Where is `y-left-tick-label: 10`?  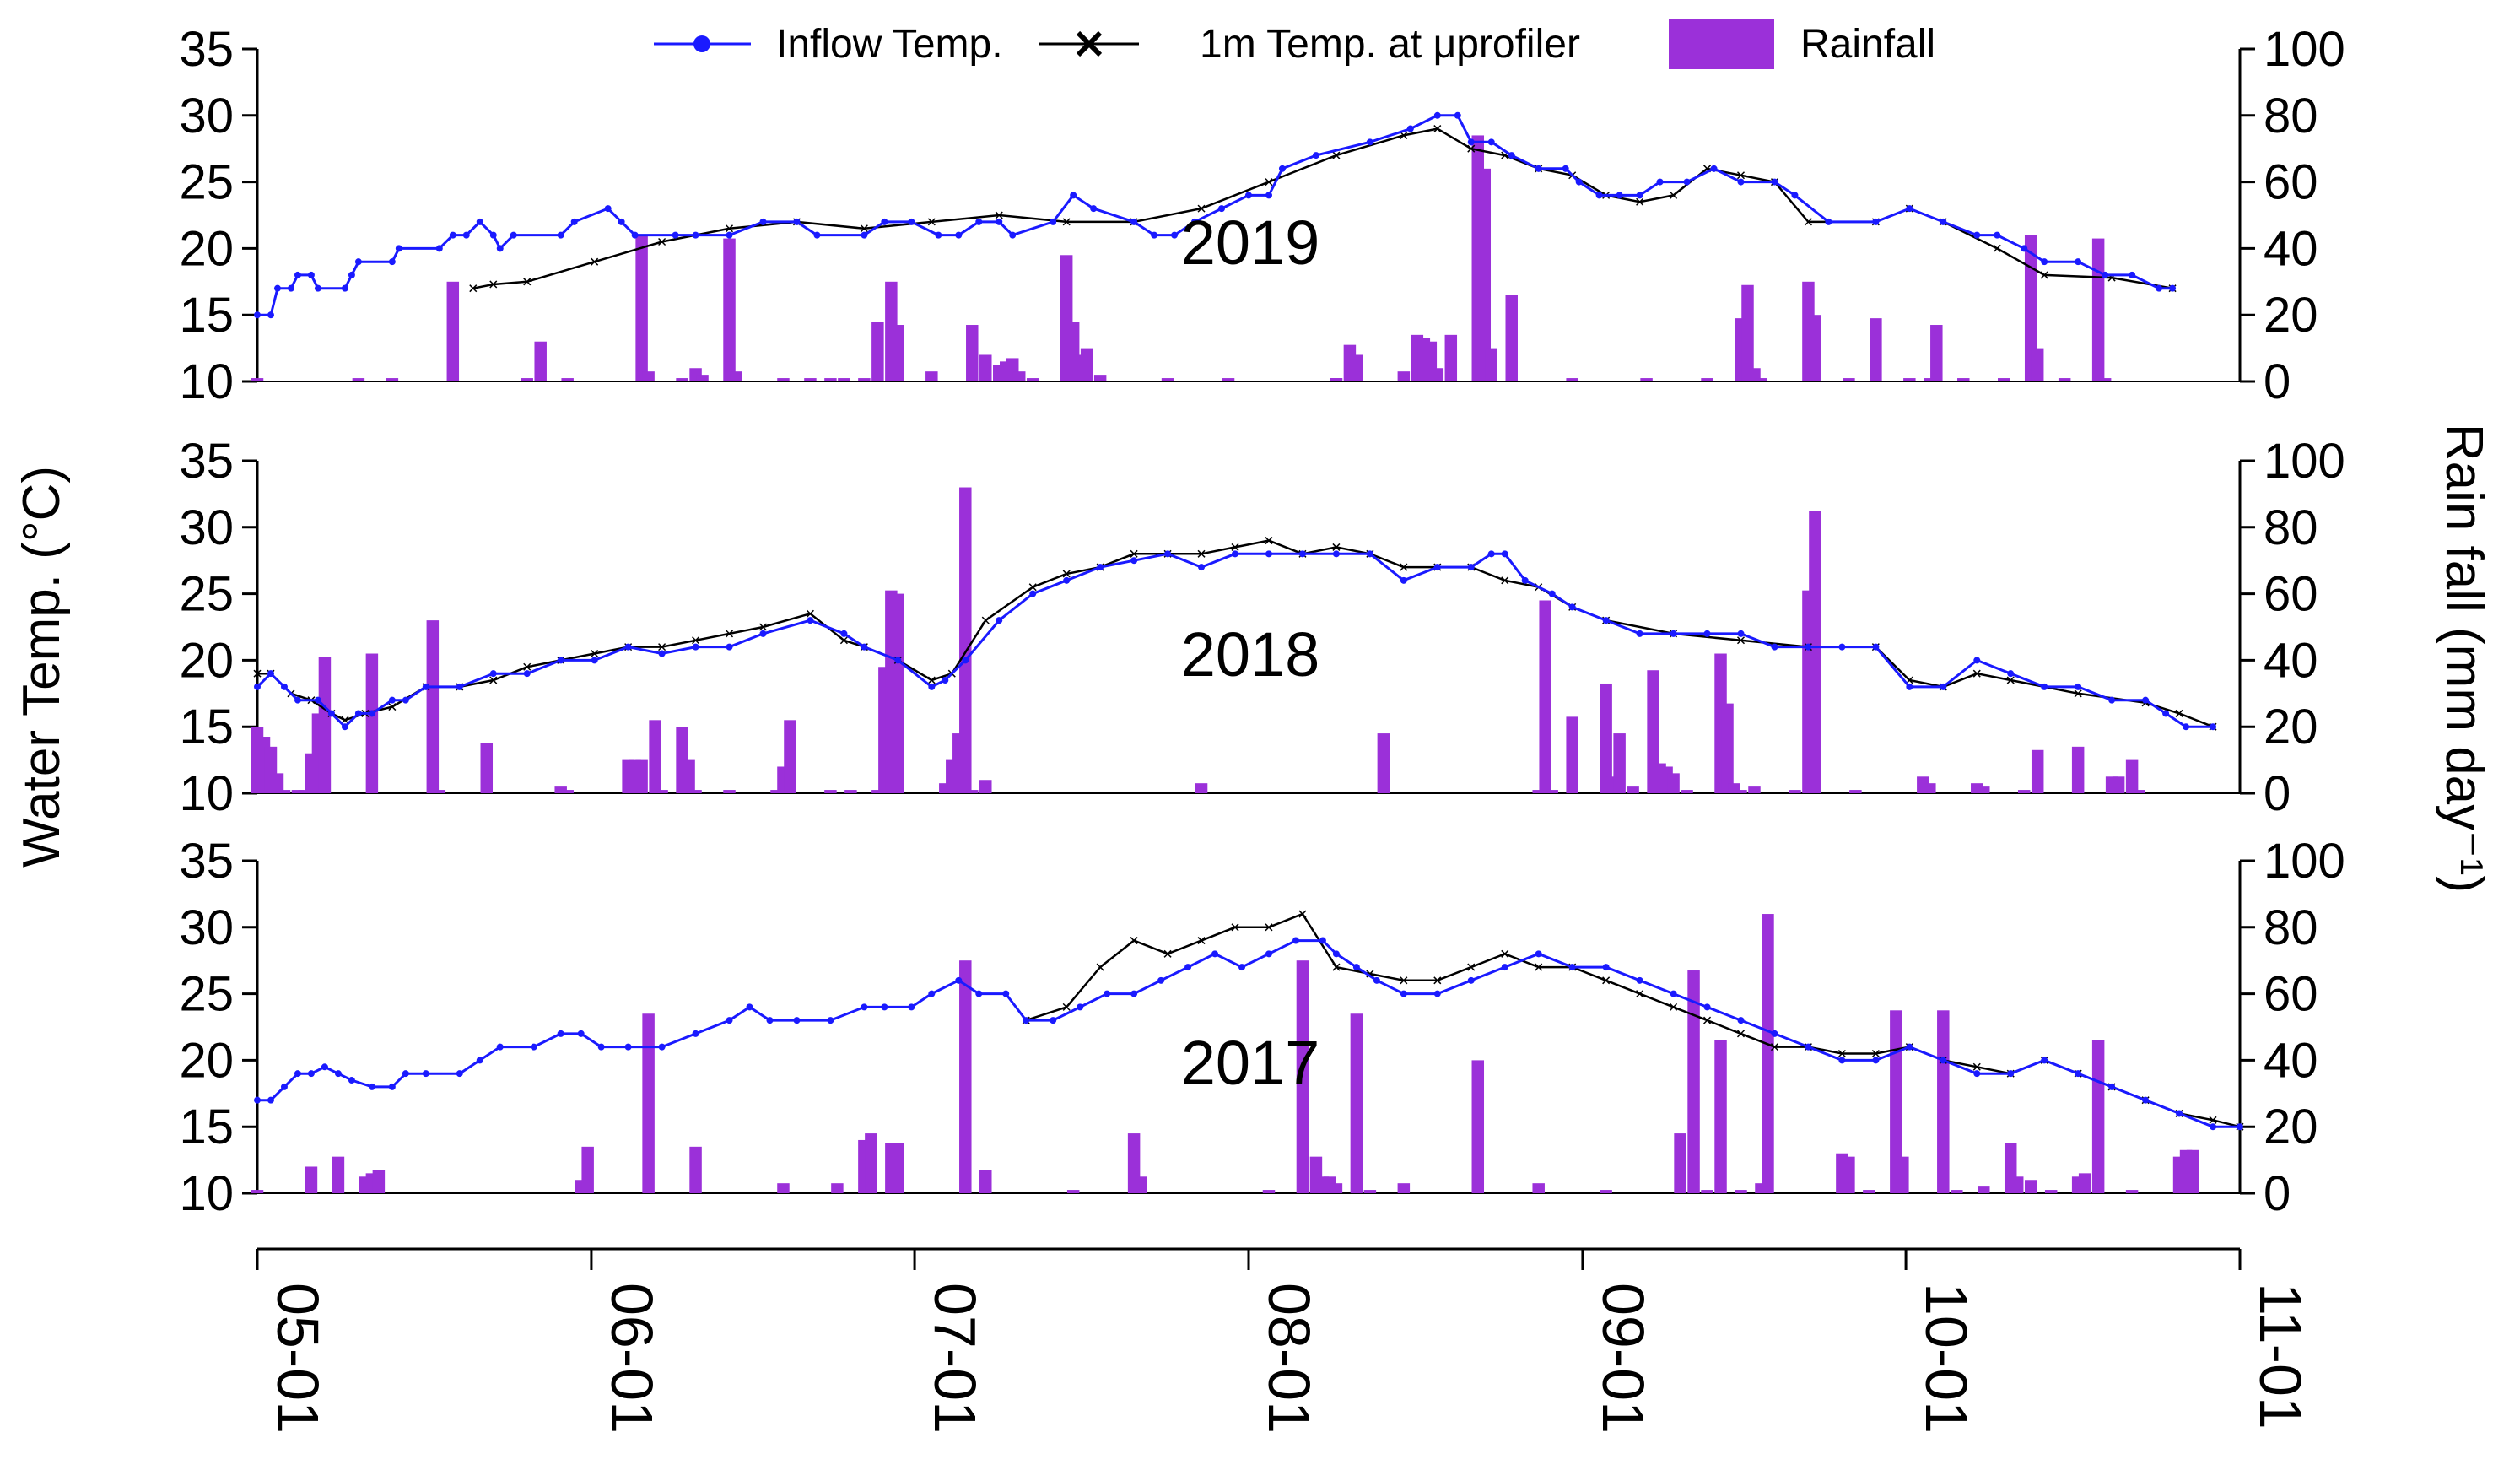
y-left-tick-label: 10 is located at coordinates (206, 381).